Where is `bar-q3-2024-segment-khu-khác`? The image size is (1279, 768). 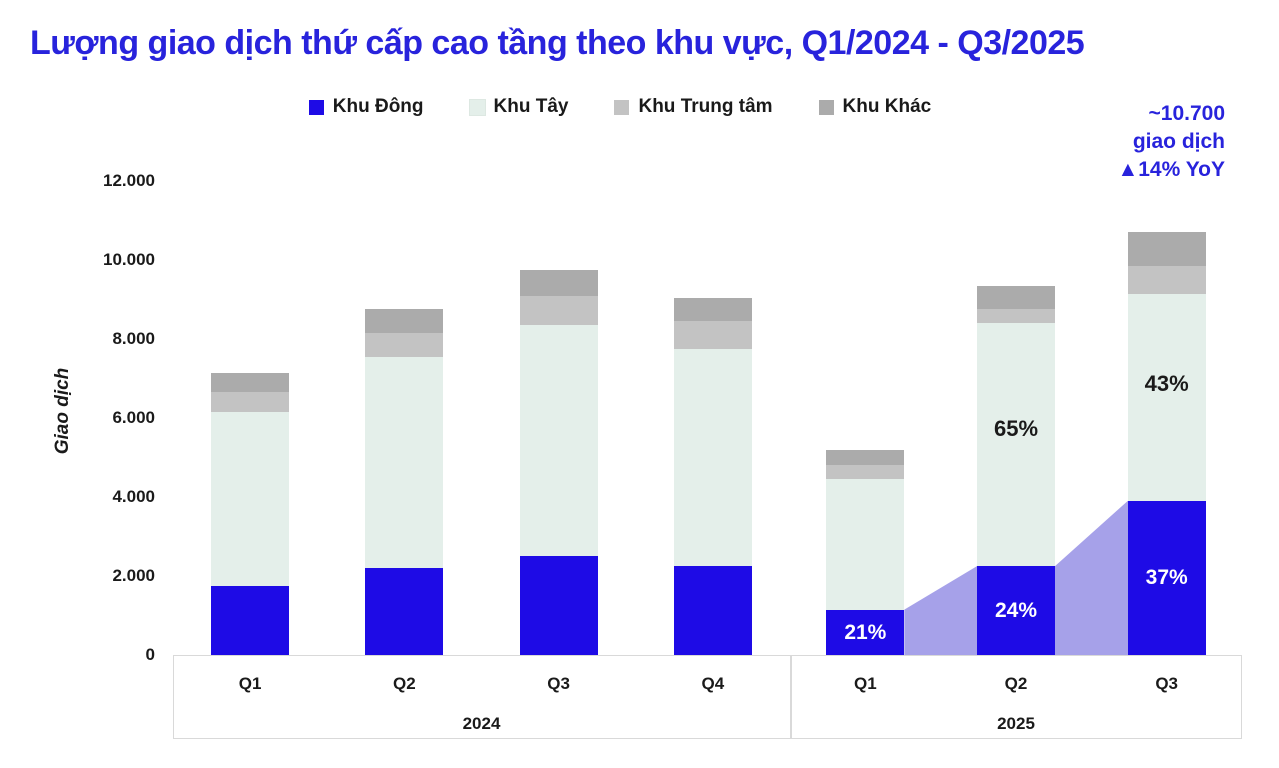
bar-q3-2024-segment-khu-khác is located at coordinates (558, 282).